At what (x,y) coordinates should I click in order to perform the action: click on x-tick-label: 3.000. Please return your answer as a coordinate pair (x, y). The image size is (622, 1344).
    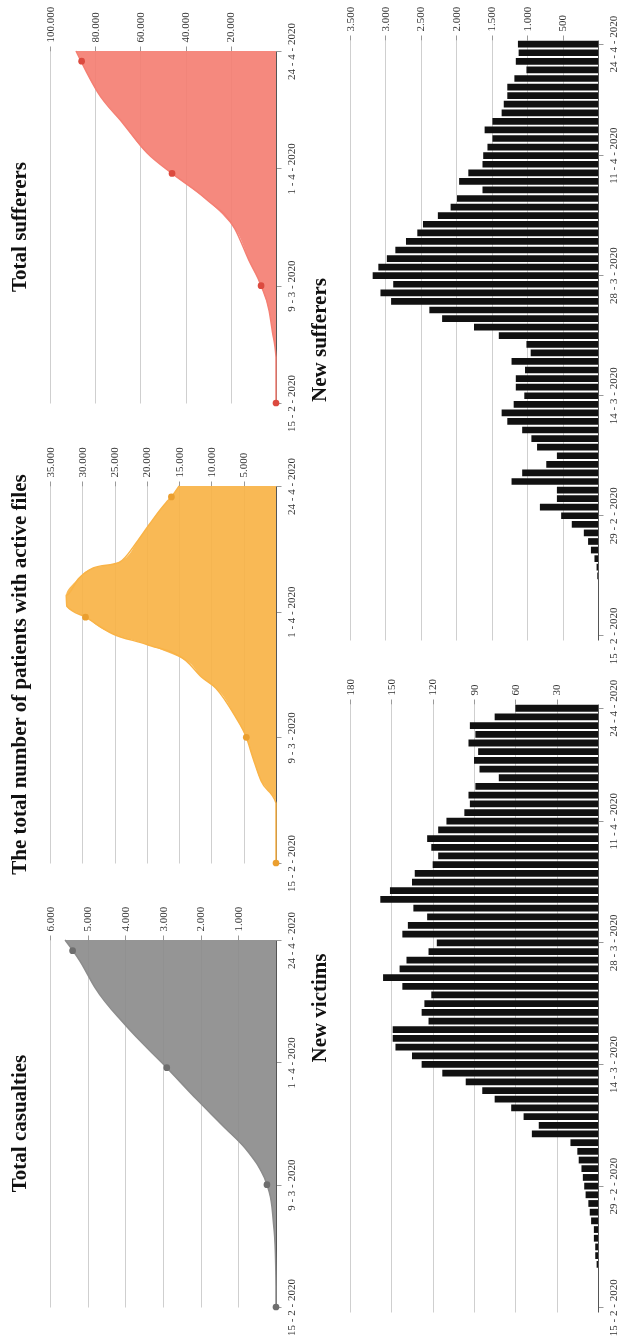
    Looking at the image, I should click on (162, 919).